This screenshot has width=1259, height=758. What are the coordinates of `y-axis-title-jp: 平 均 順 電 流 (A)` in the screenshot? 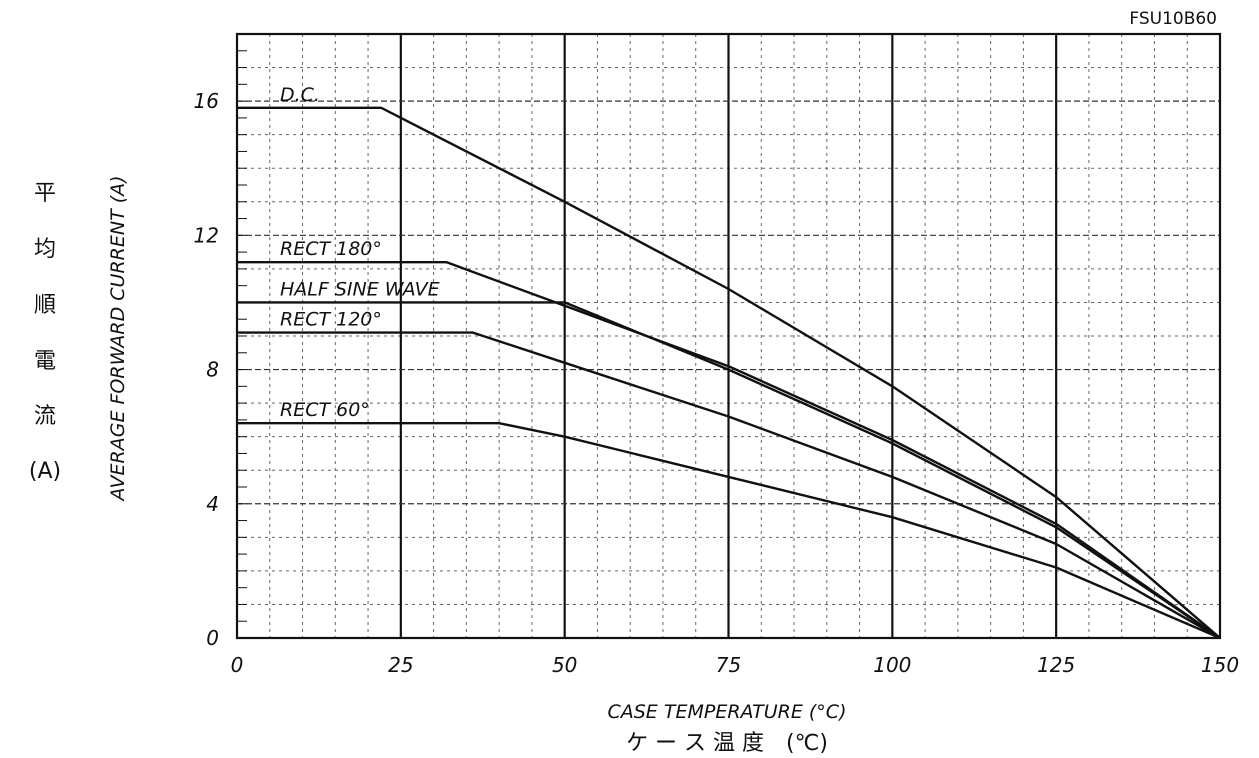 It's located at (45, 332).